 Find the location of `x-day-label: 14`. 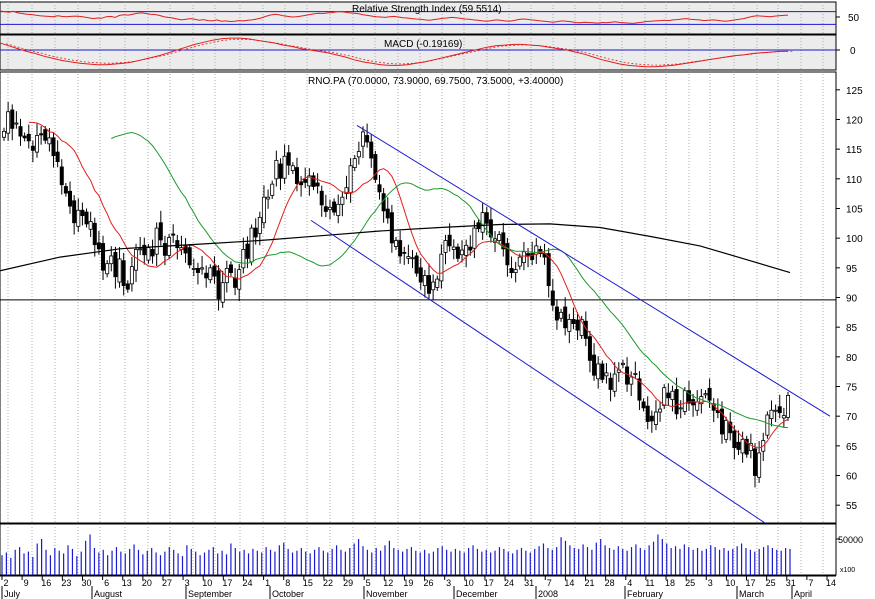

x-day-label: 14 is located at coordinates (569, 583).